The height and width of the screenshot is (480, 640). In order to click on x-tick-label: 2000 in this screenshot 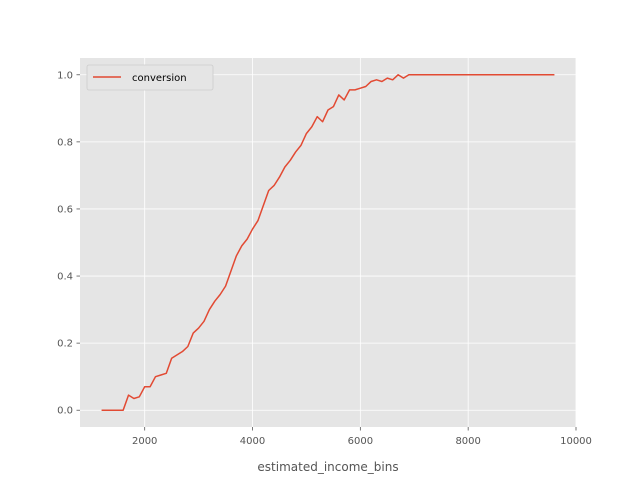, I will do `click(144, 441)`.